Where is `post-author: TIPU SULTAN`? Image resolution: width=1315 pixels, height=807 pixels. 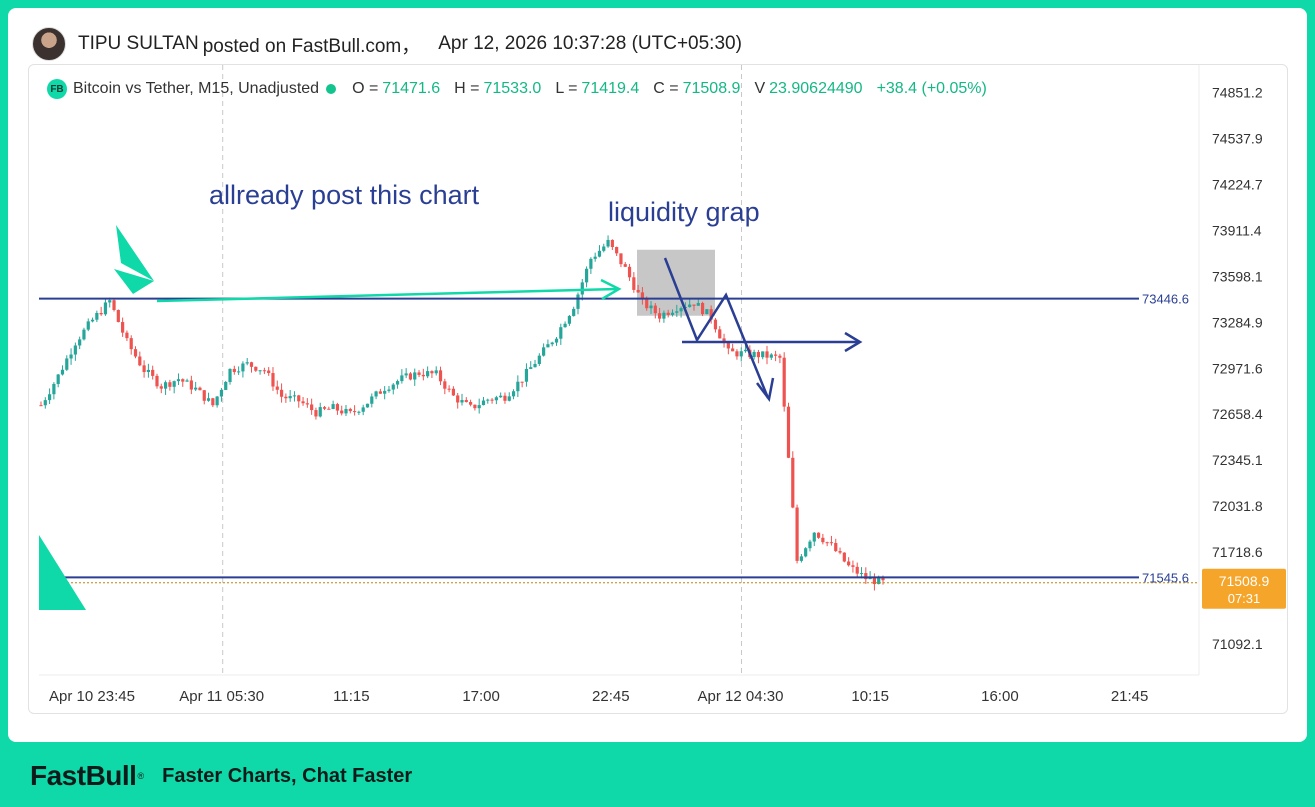 post-author: TIPU SULTAN is located at coordinates (138, 43).